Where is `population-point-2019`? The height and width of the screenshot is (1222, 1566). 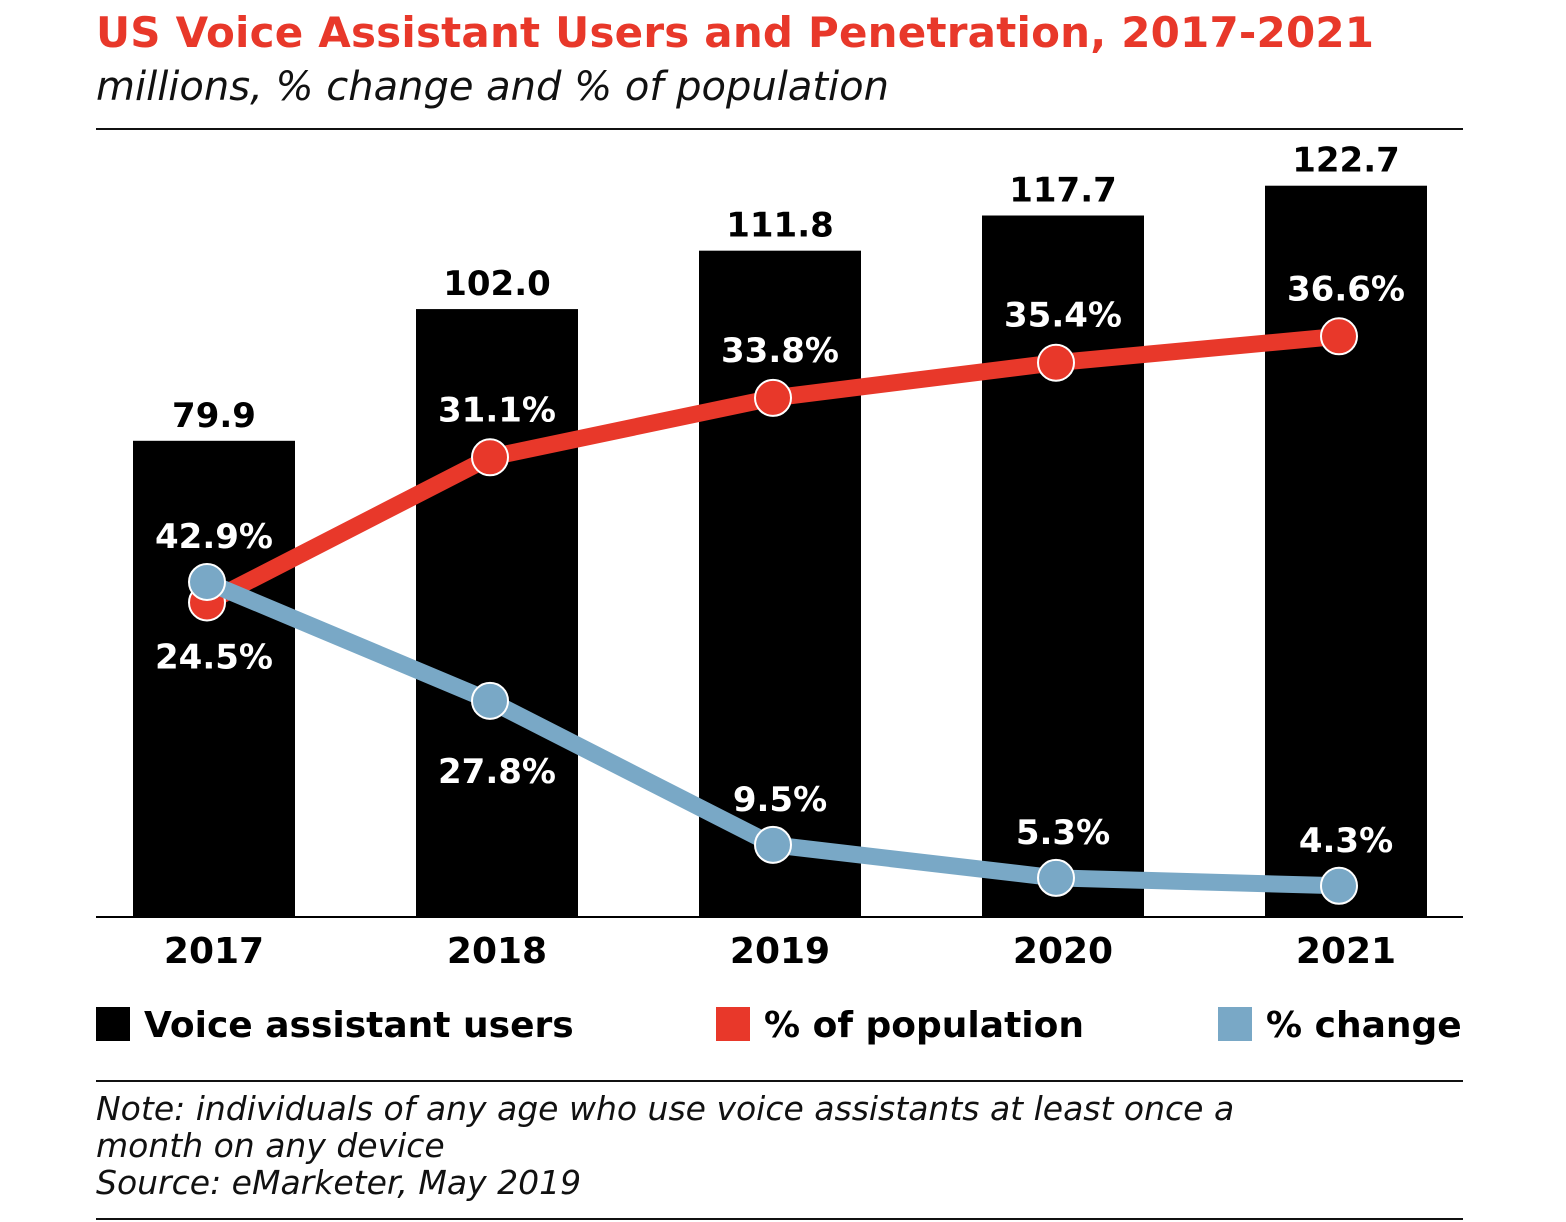 population-point-2019 is located at coordinates (773, 397).